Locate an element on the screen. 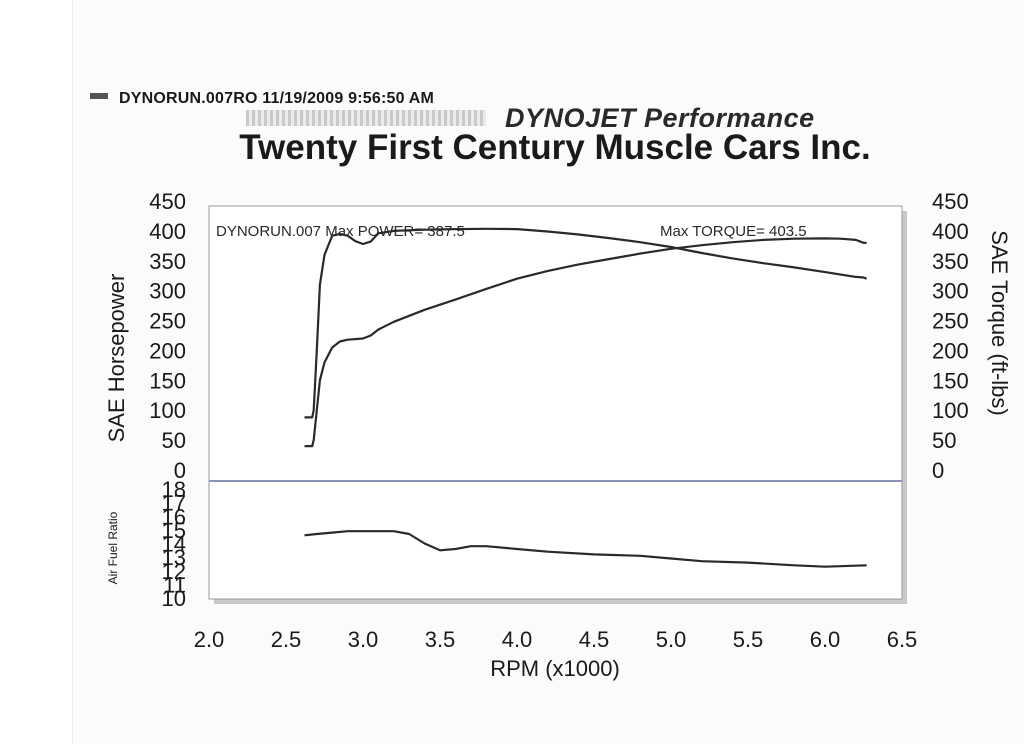 This screenshot has height=744, width=1024. torque-tick-label: 100 is located at coordinates (950, 410).